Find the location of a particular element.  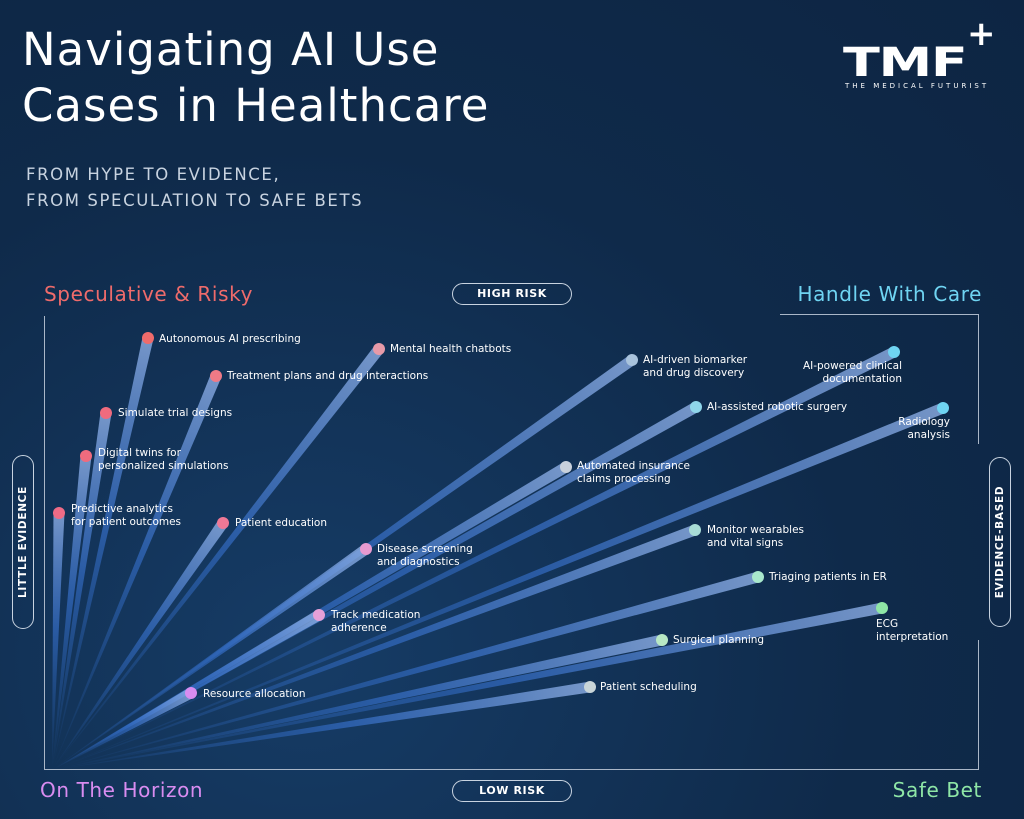

use-case-label-clinical-documentation: AI-powered clinical documentation is located at coordinates (852, 372).